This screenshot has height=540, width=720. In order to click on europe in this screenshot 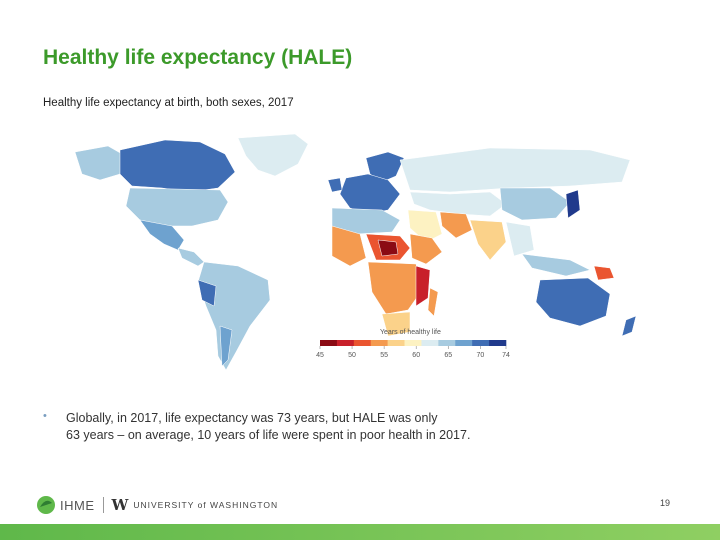, I will do `click(479, 181)`.